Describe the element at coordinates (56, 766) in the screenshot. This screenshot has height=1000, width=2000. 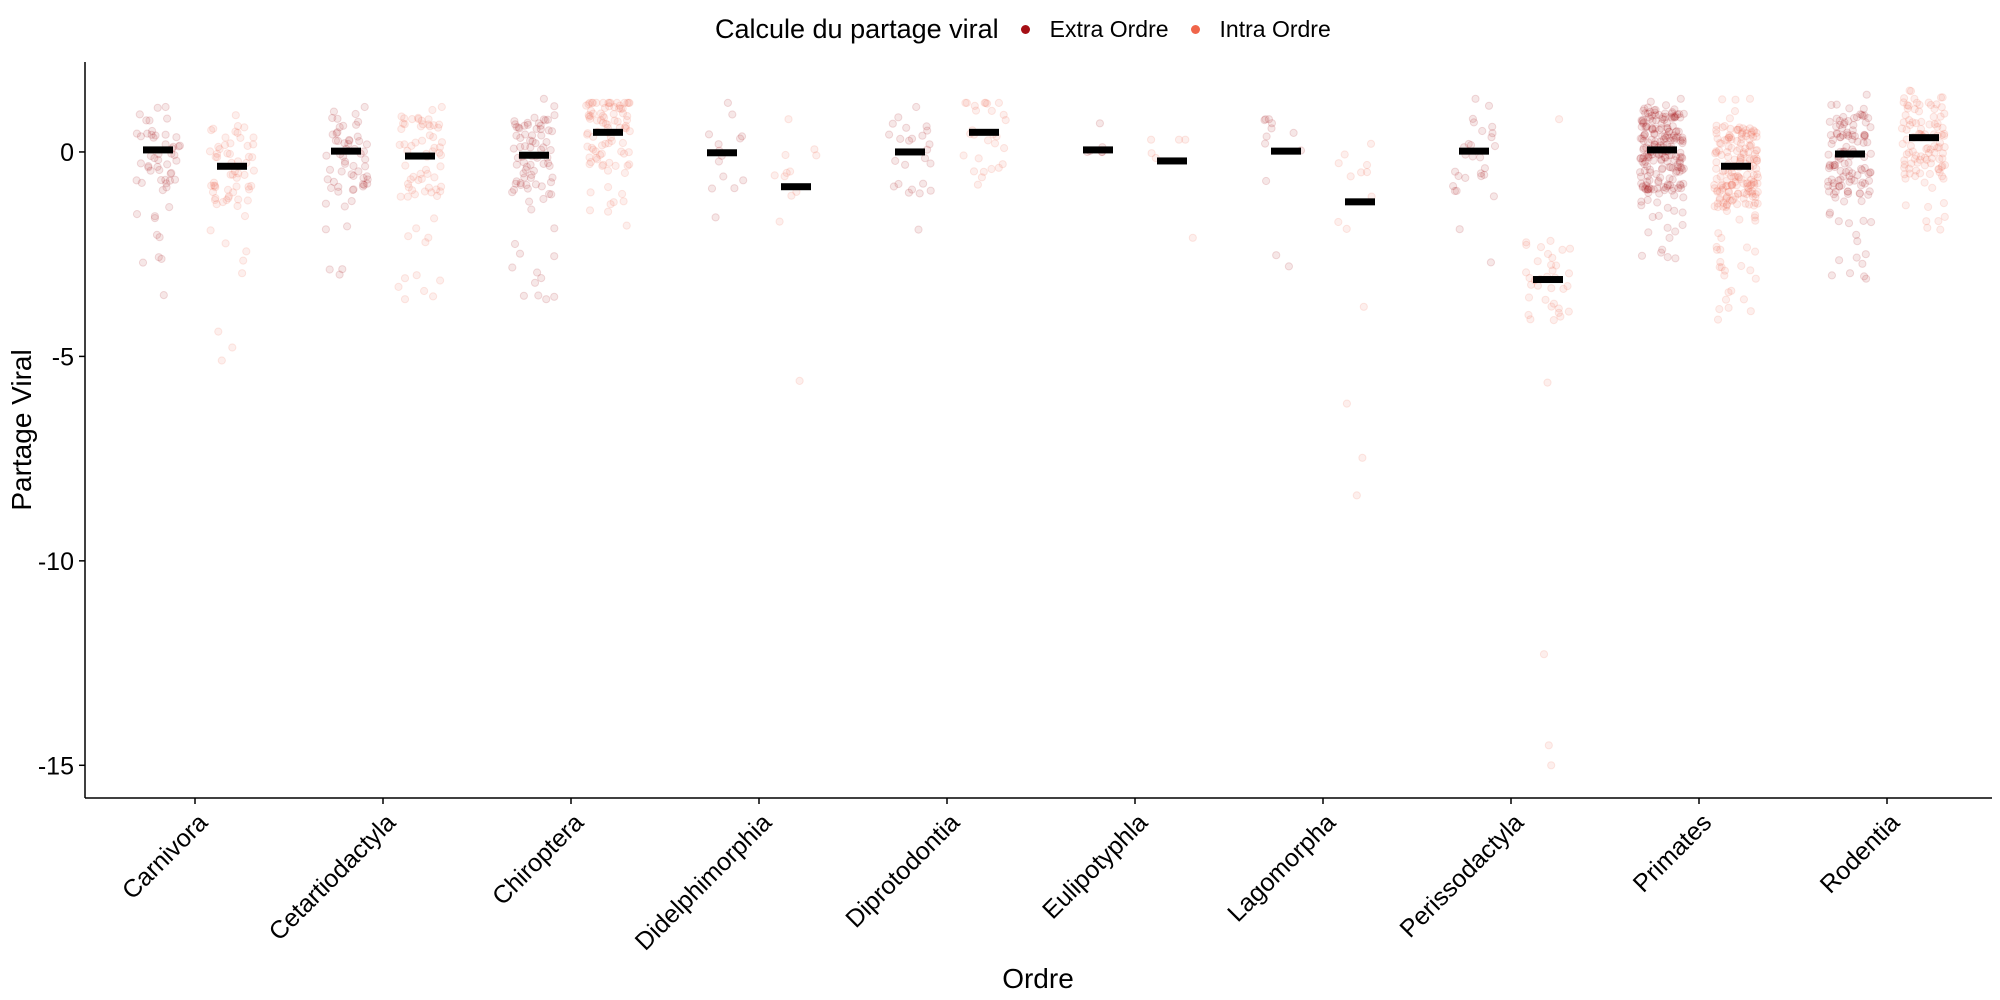
I see `y-tick-label: -15` at that location.